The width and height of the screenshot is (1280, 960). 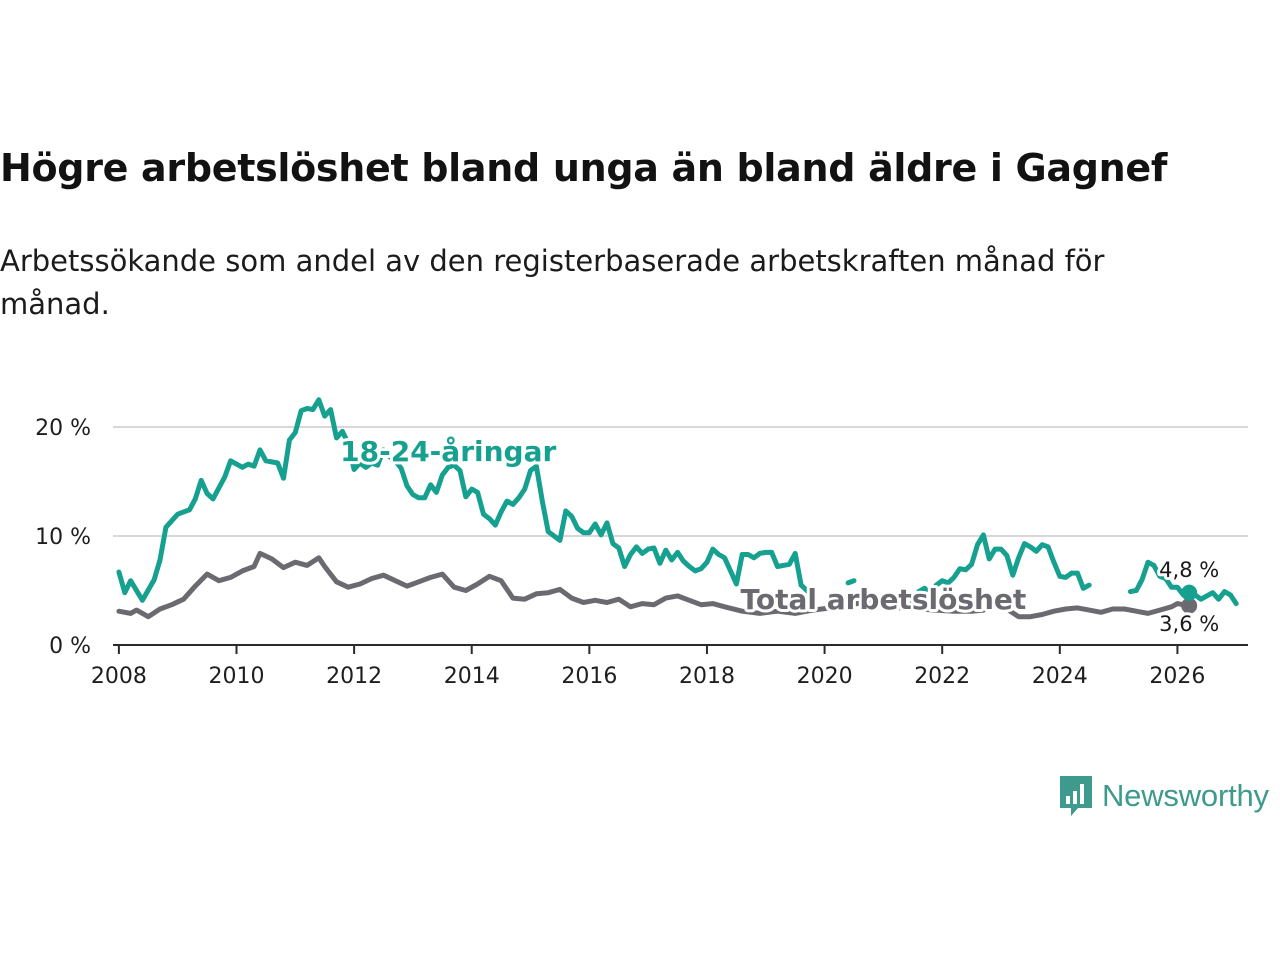 I want to click on series-label-youth-halo: 18-24-åringar, so click(x=448, y=451).